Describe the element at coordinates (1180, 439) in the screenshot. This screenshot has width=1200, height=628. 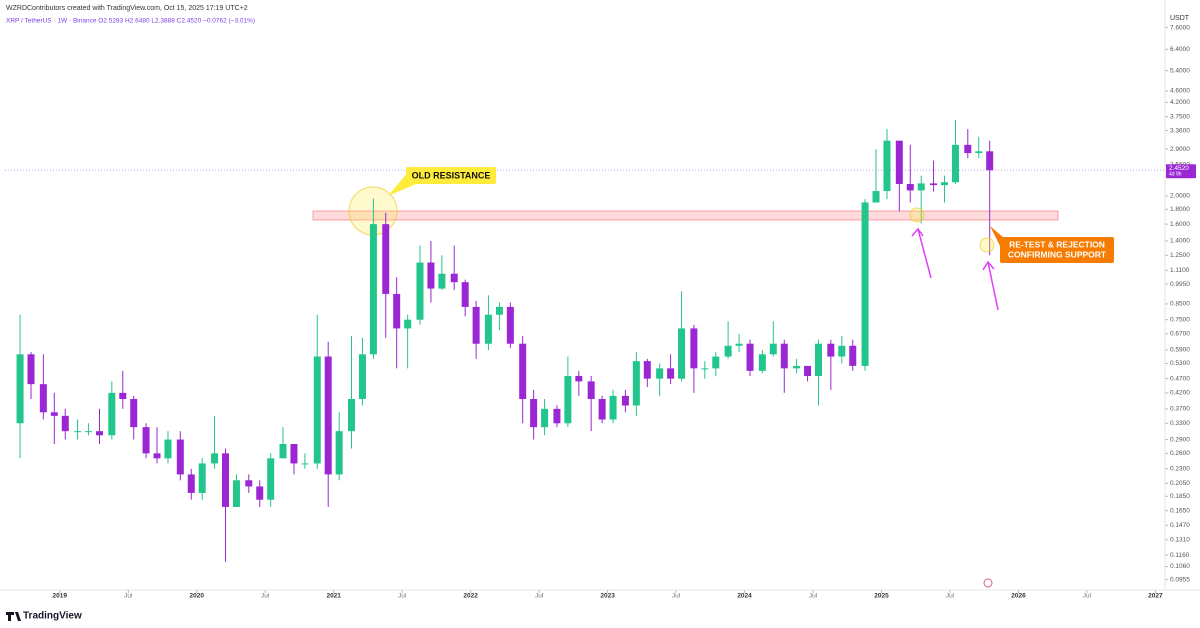
I see `y-tick-label: 0.2900` at that location.